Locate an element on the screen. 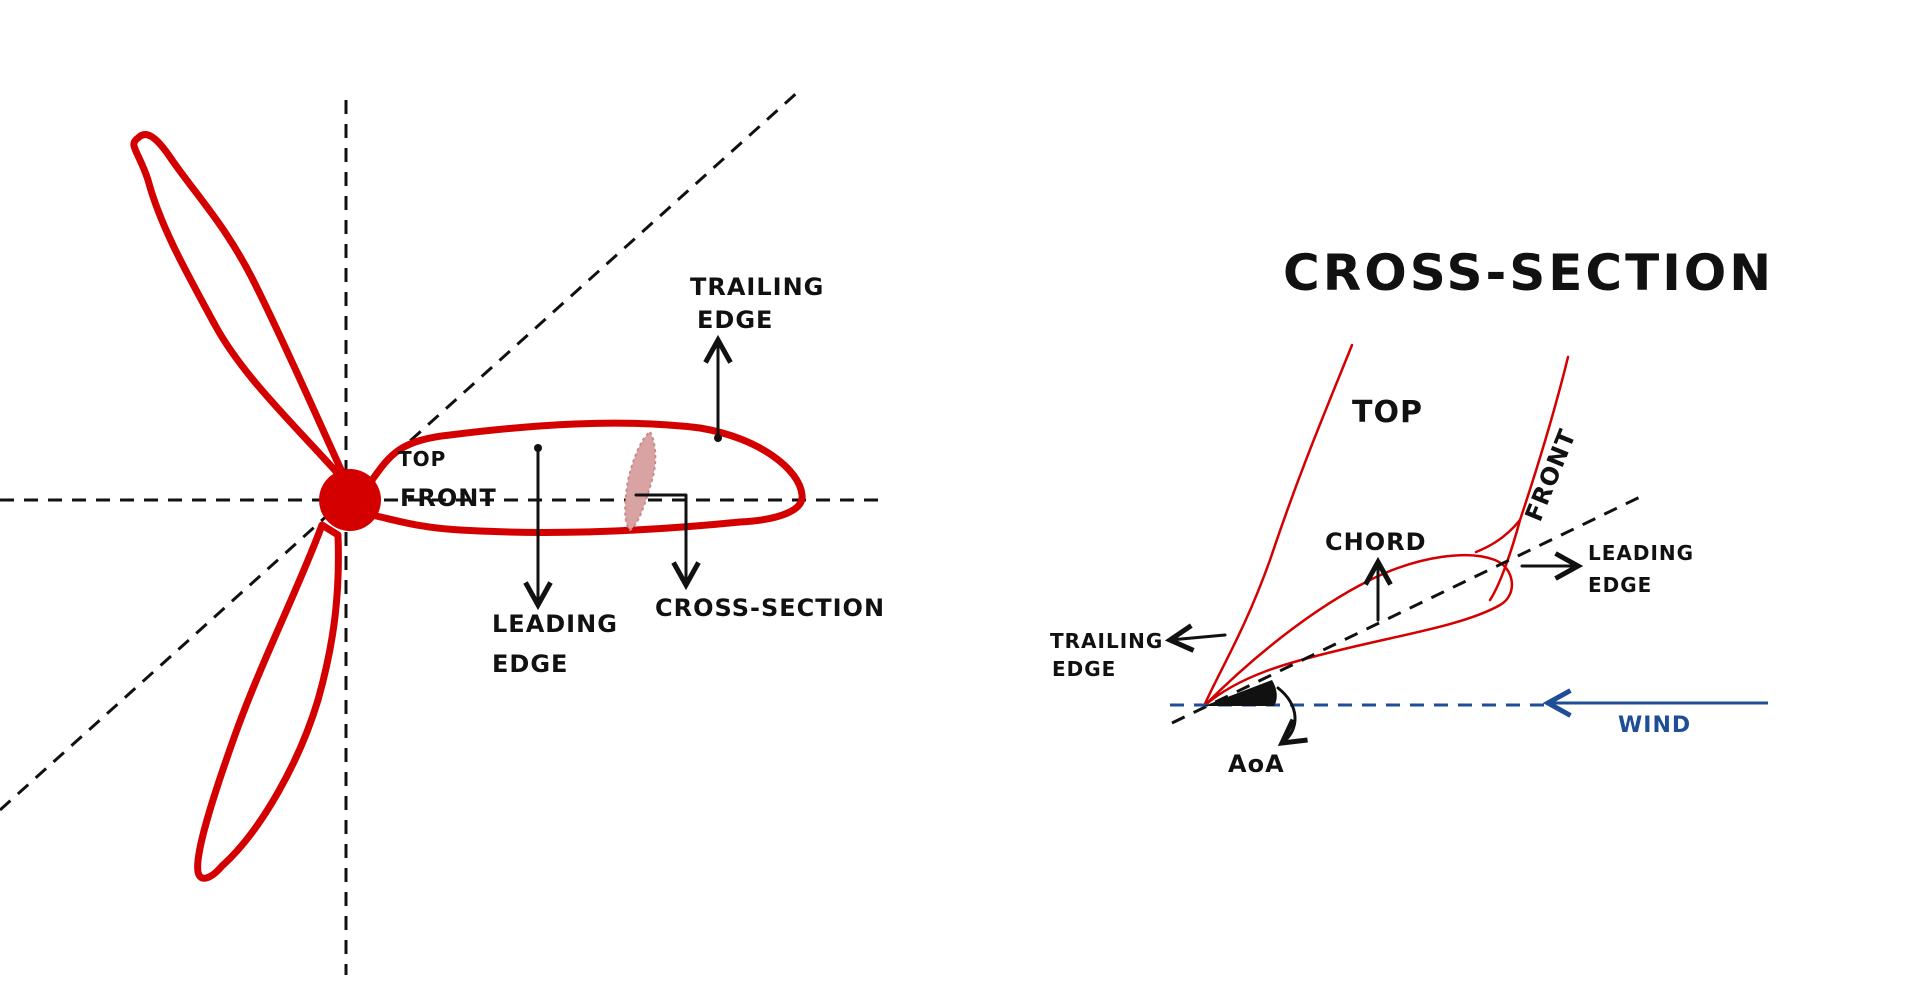 Image resolution: width=1911 pixels, height=981 pixels. cross-section-slice is located at coordinates (640, 481).